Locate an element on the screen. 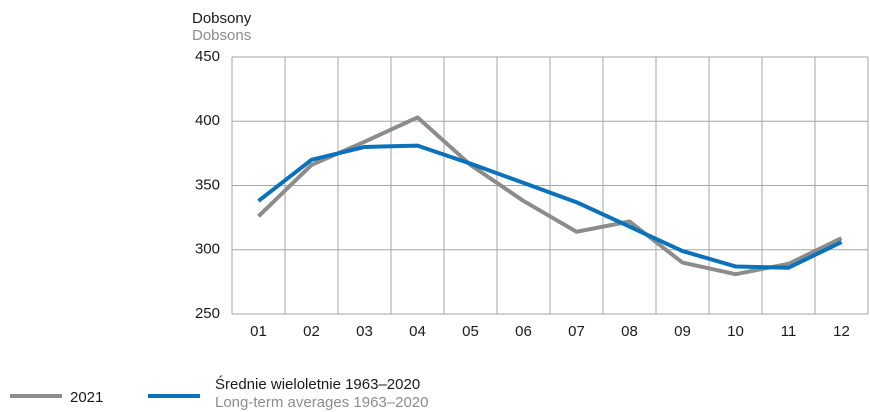 This screenshot has width=870, height=412. y-axis-label-secondary: Dobsons is located at coordinates (221, 35).